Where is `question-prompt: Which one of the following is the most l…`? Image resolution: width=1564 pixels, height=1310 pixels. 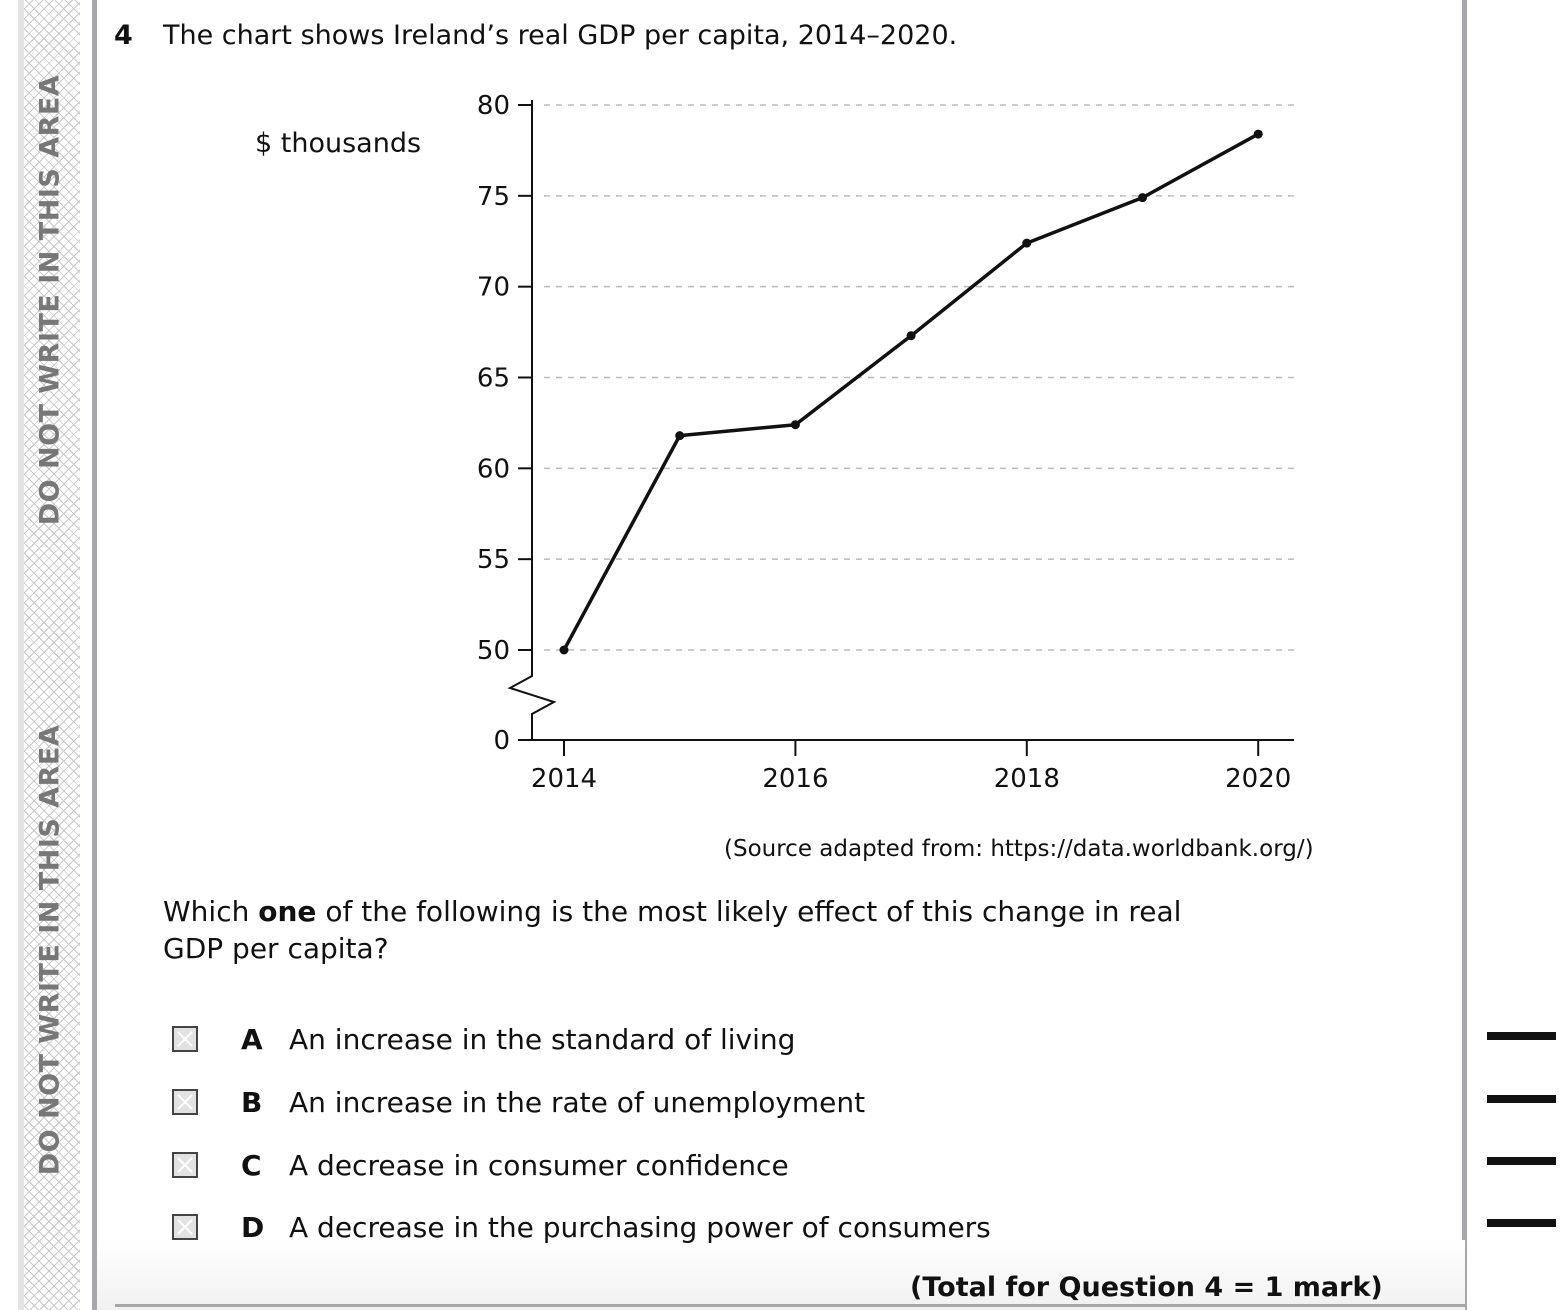 question-prompt: Which one of the following is the most l… is located at coordinates (688, 930).